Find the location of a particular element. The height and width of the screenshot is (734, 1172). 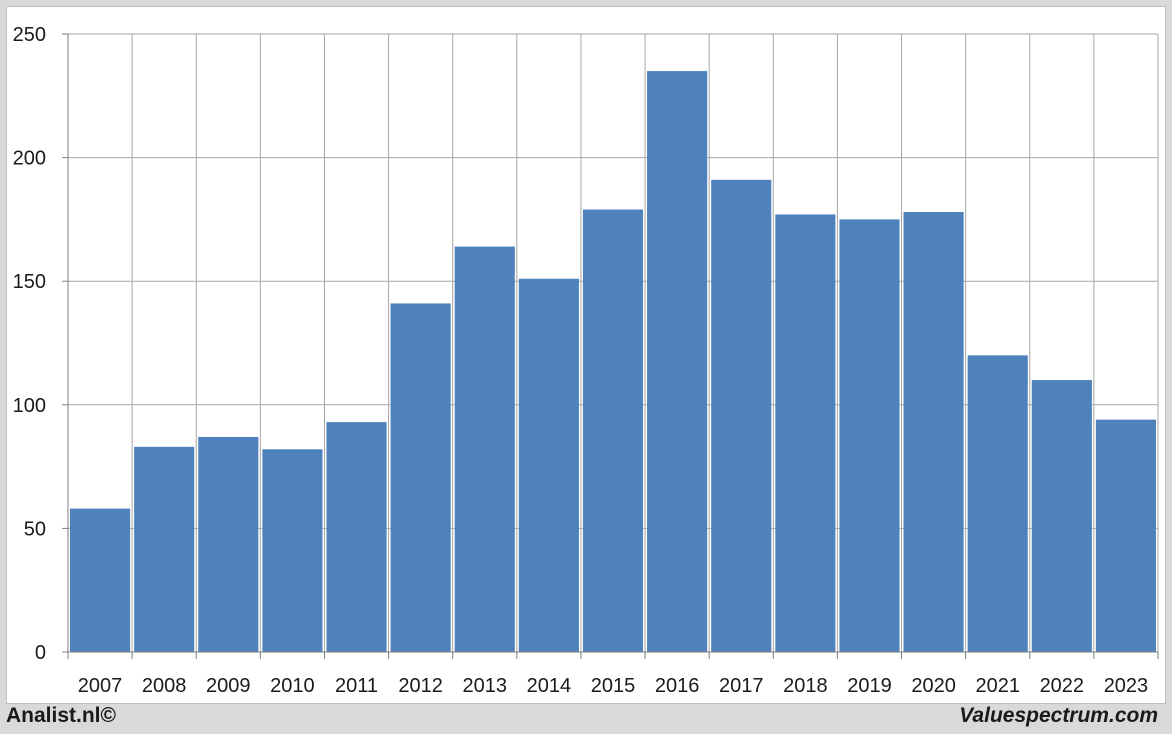

x-tick-label: 2007 is located at coordinates (100, 686).